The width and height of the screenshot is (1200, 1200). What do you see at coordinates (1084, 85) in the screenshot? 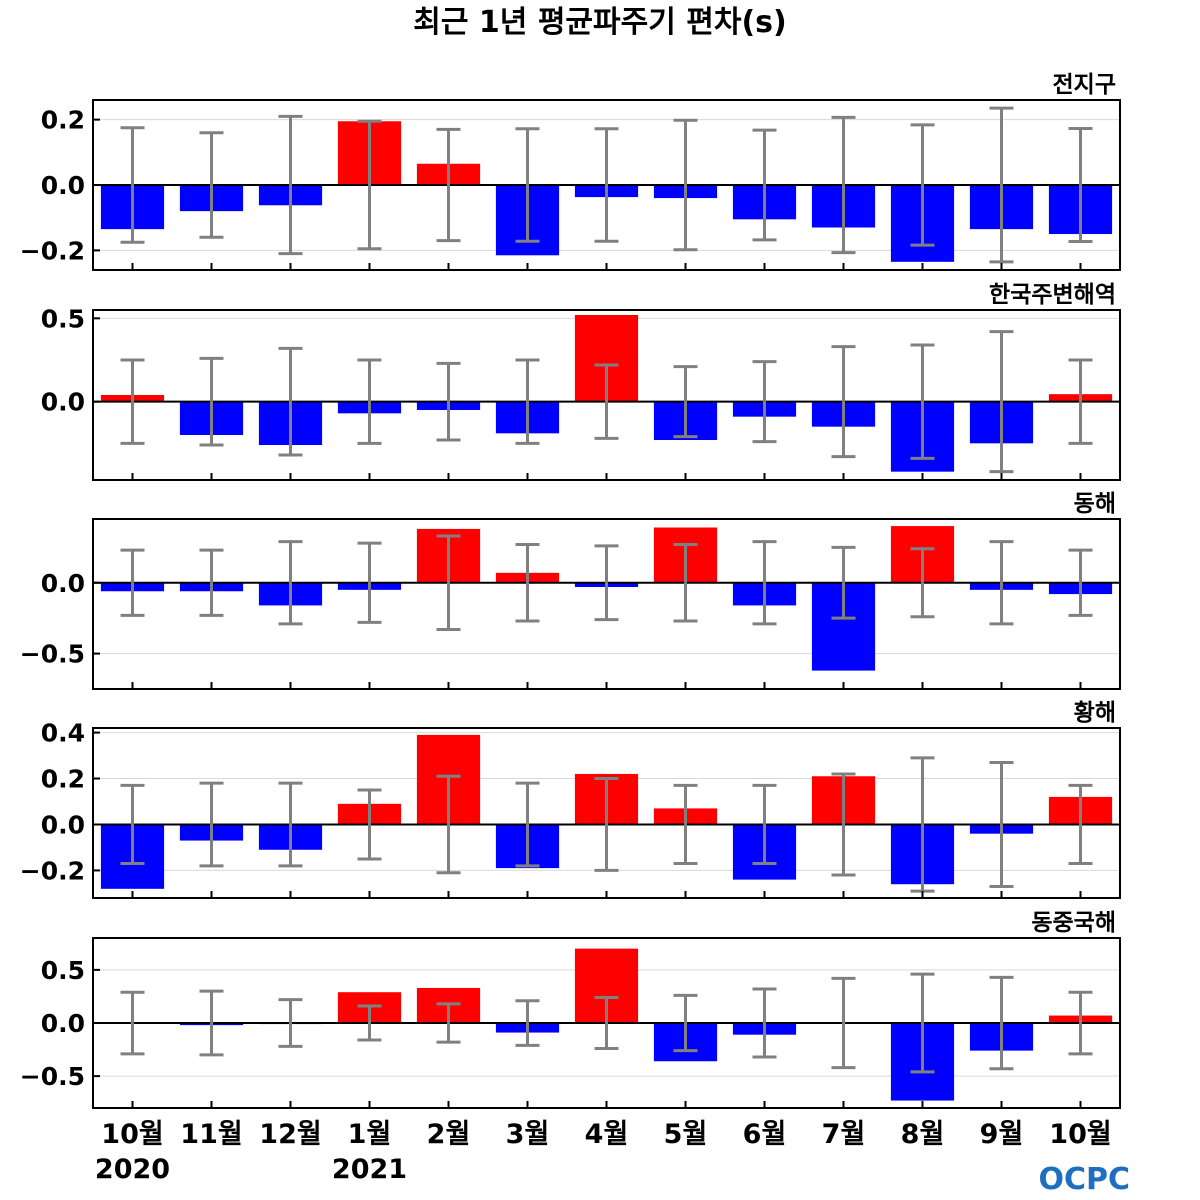
I see `panel-label: 전지구` at bounding box center [1084, 85].